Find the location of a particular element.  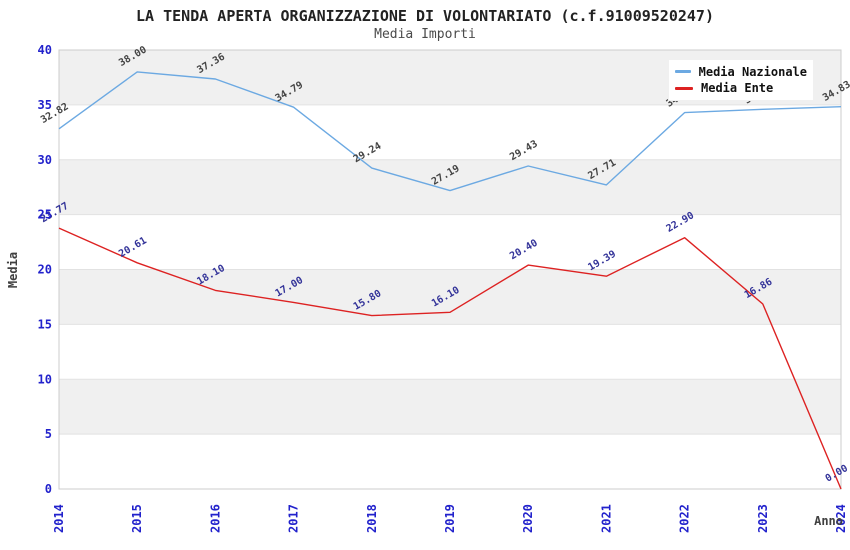

y-tick-label: 40 is located at coordinates (45, 50).